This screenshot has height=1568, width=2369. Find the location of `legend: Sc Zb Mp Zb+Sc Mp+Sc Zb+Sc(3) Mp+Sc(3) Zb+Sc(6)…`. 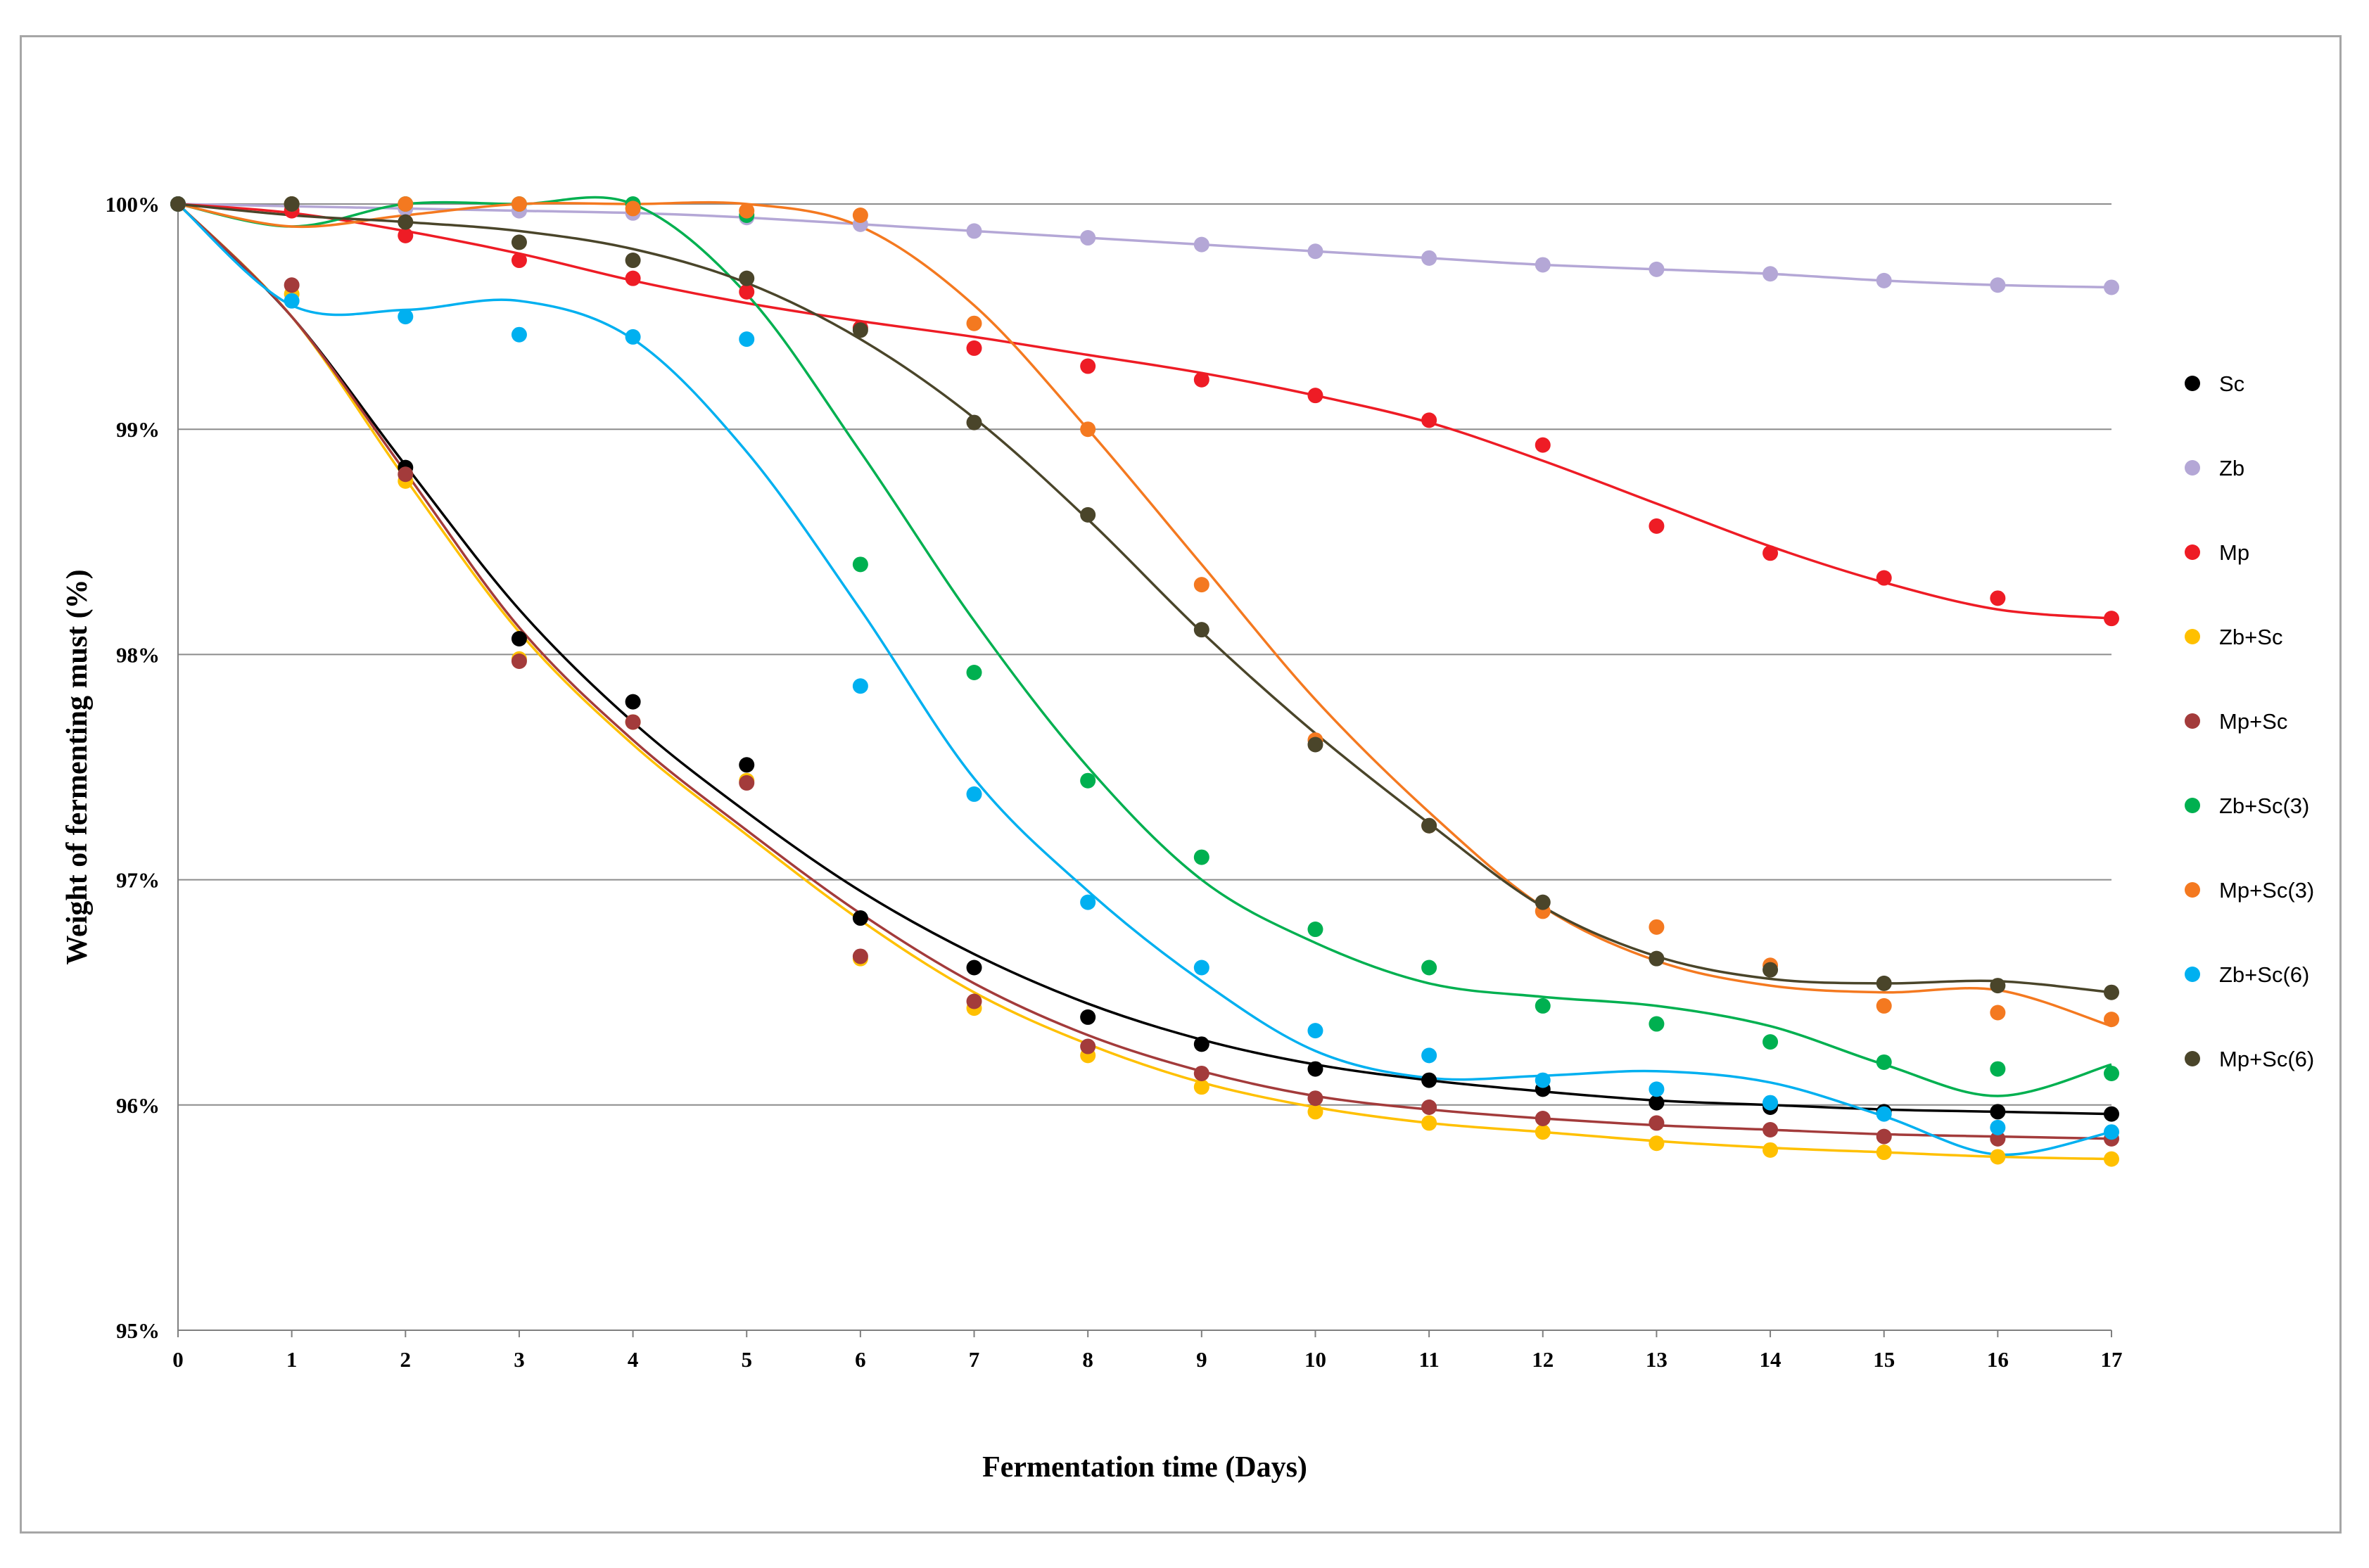

legend: Sc Zb Mp Zb+Sc Mp+Sc Zb+Sc(3) Mp+Sc(3) Zb+Sc(6)… is located at coordinates (2249, 721).